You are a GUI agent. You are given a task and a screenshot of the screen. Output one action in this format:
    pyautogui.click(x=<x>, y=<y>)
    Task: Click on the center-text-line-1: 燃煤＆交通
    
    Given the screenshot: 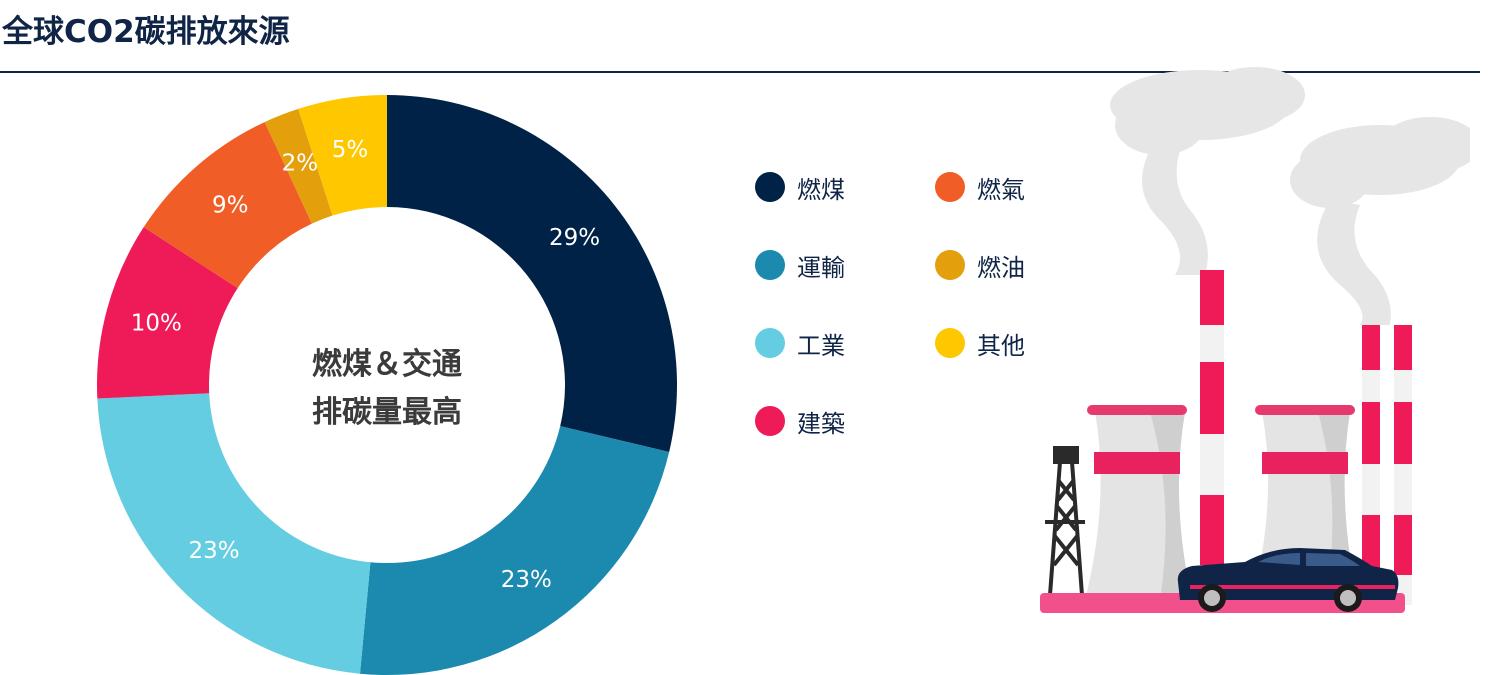 What is the action you would take?
    pyautogui.click(x=387, y=364)
    